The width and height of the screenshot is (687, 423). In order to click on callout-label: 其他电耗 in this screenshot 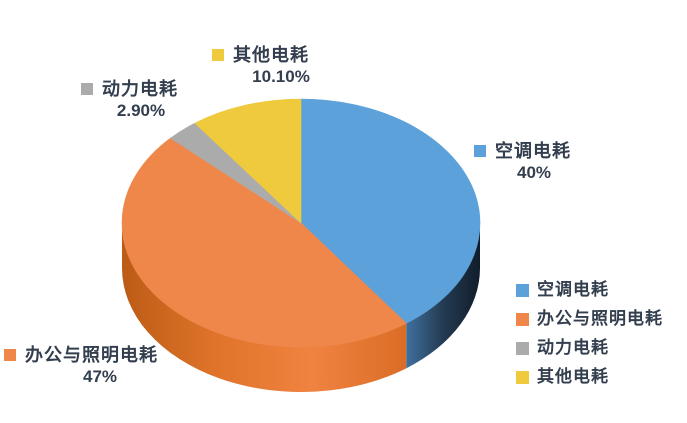, I will do `click(271, 55)`.